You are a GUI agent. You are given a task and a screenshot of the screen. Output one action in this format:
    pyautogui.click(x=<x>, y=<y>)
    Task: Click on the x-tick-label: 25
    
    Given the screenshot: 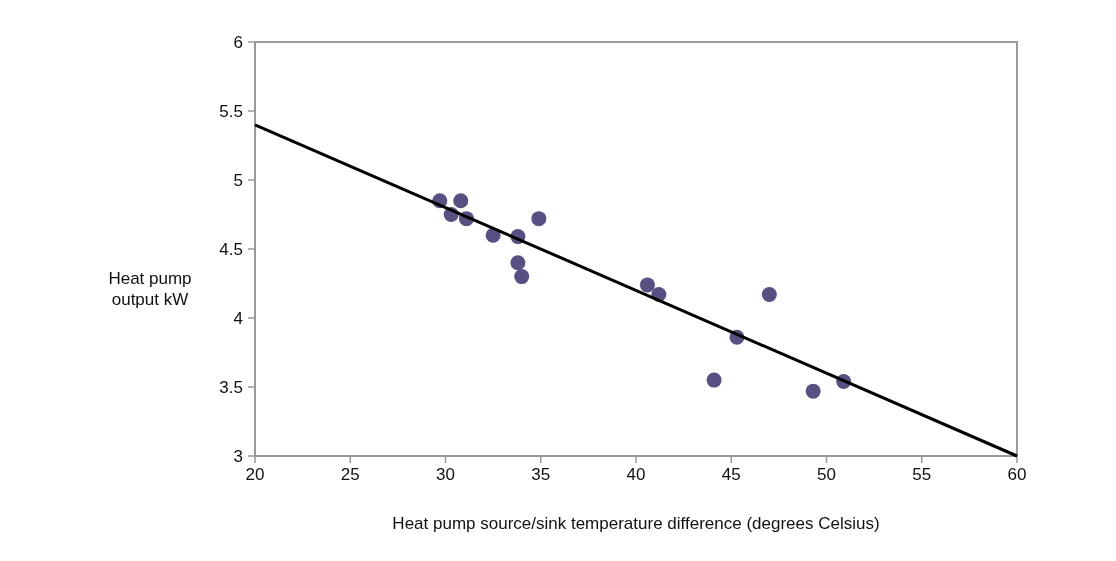 What is the action you would take?
    pyautogui.click(x=350, y=474)
    